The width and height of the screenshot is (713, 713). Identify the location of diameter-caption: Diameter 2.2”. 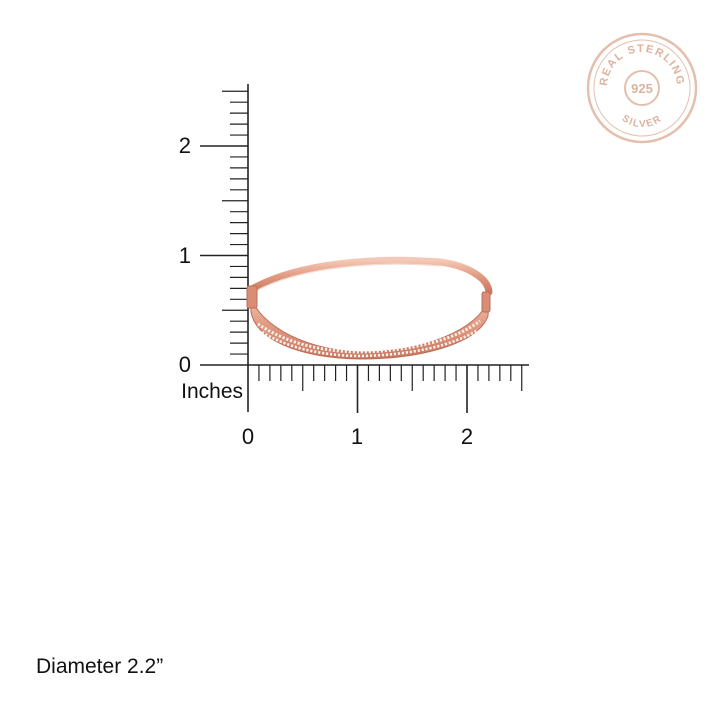
(100, 666).